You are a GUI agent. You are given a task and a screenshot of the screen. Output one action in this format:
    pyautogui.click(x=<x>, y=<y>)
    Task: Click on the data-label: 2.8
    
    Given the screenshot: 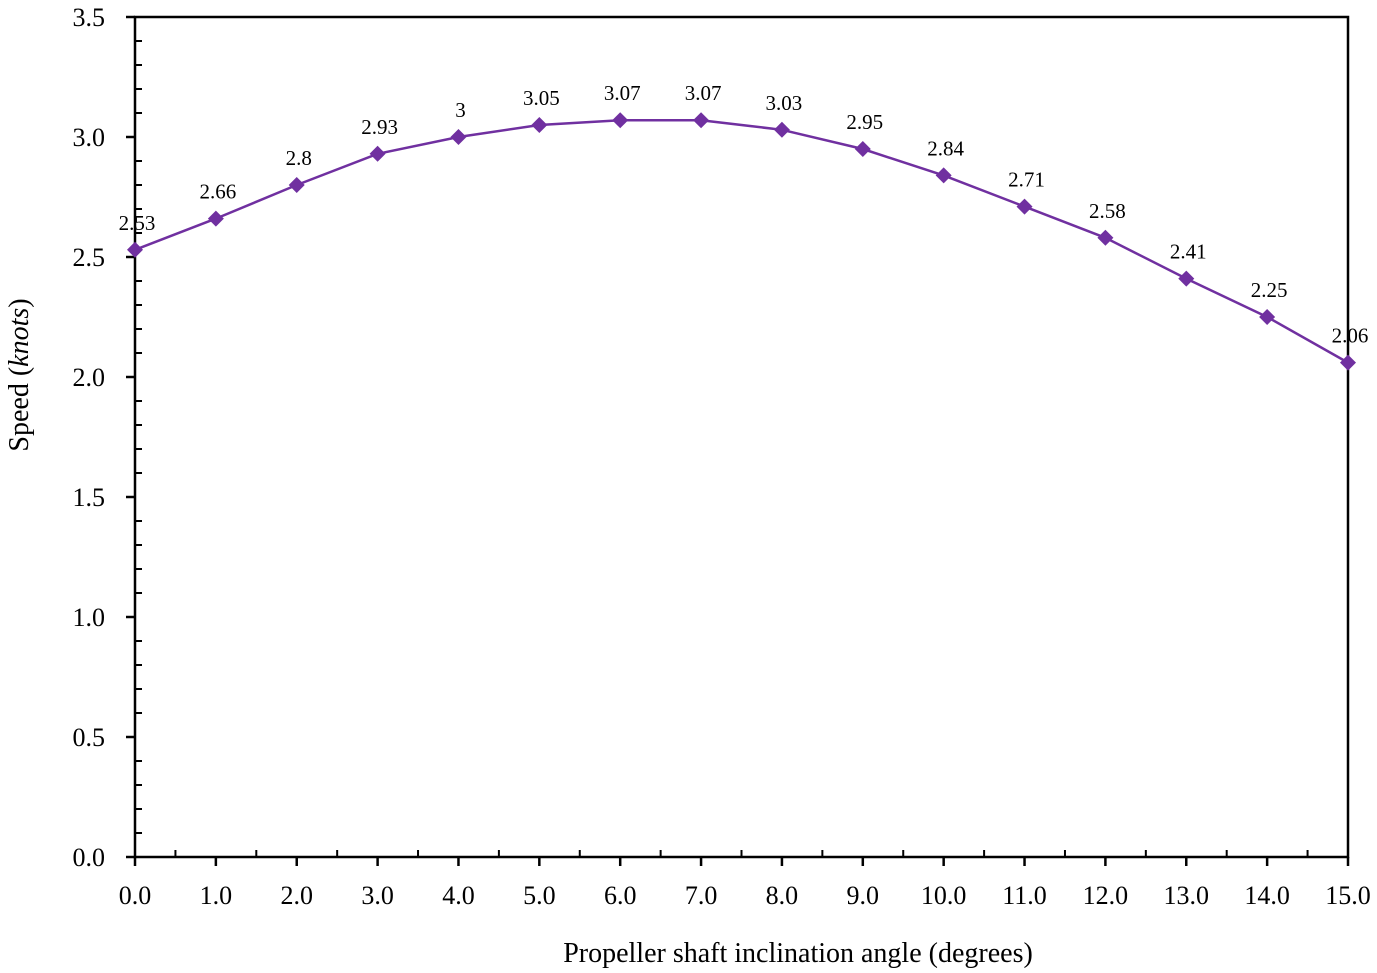 What is the action you would take?
    pyautogui.click(x=299, y=158)
    